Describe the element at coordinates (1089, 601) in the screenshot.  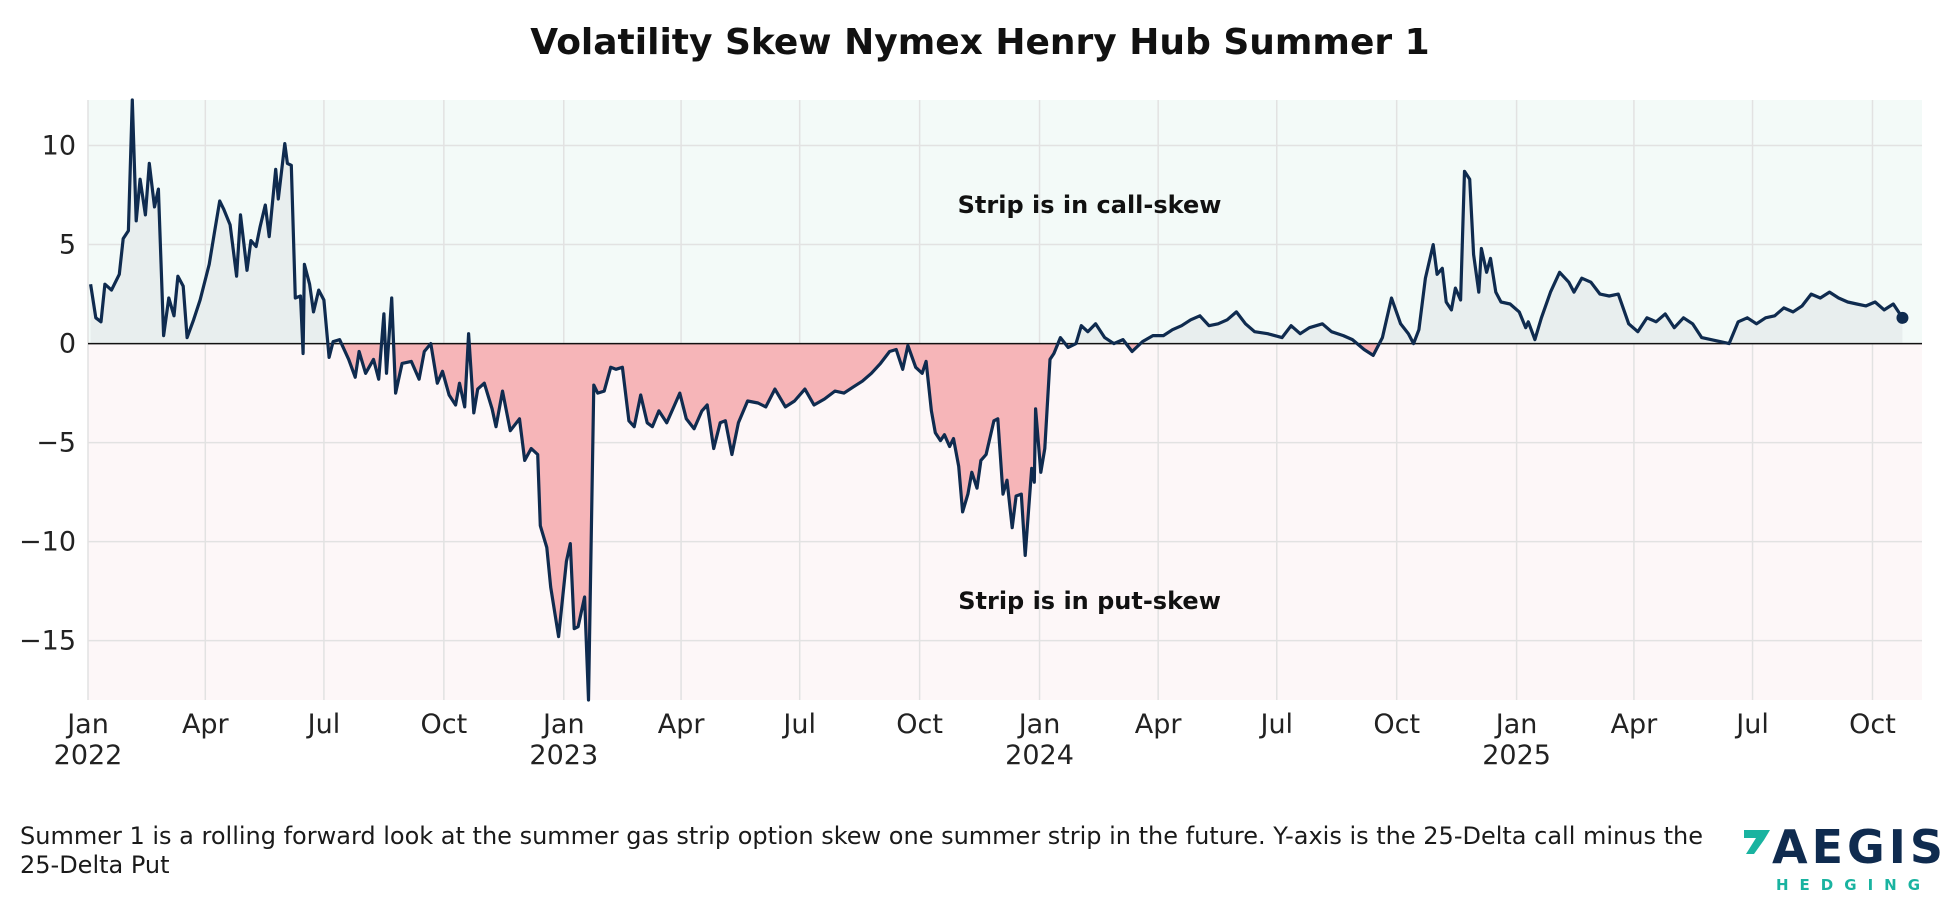
I see `skew-annotation: Strip is in put-skew` at that location.